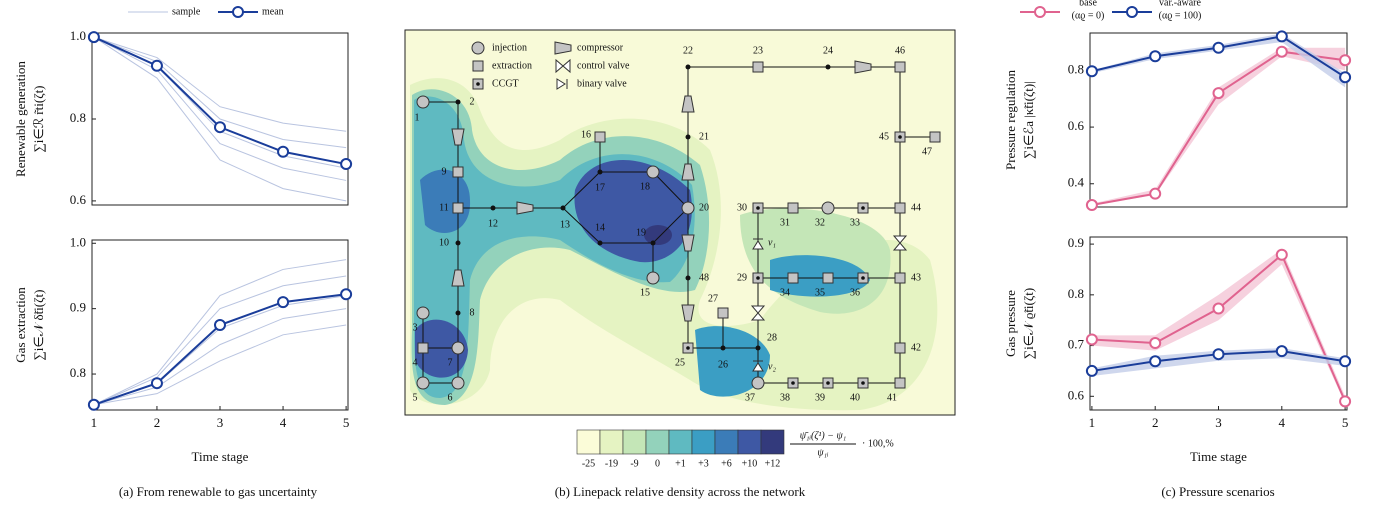 Image resolution: width=1382 pixels, height=514 pixels. I want to click on node-label: 3, so click(415, 327).